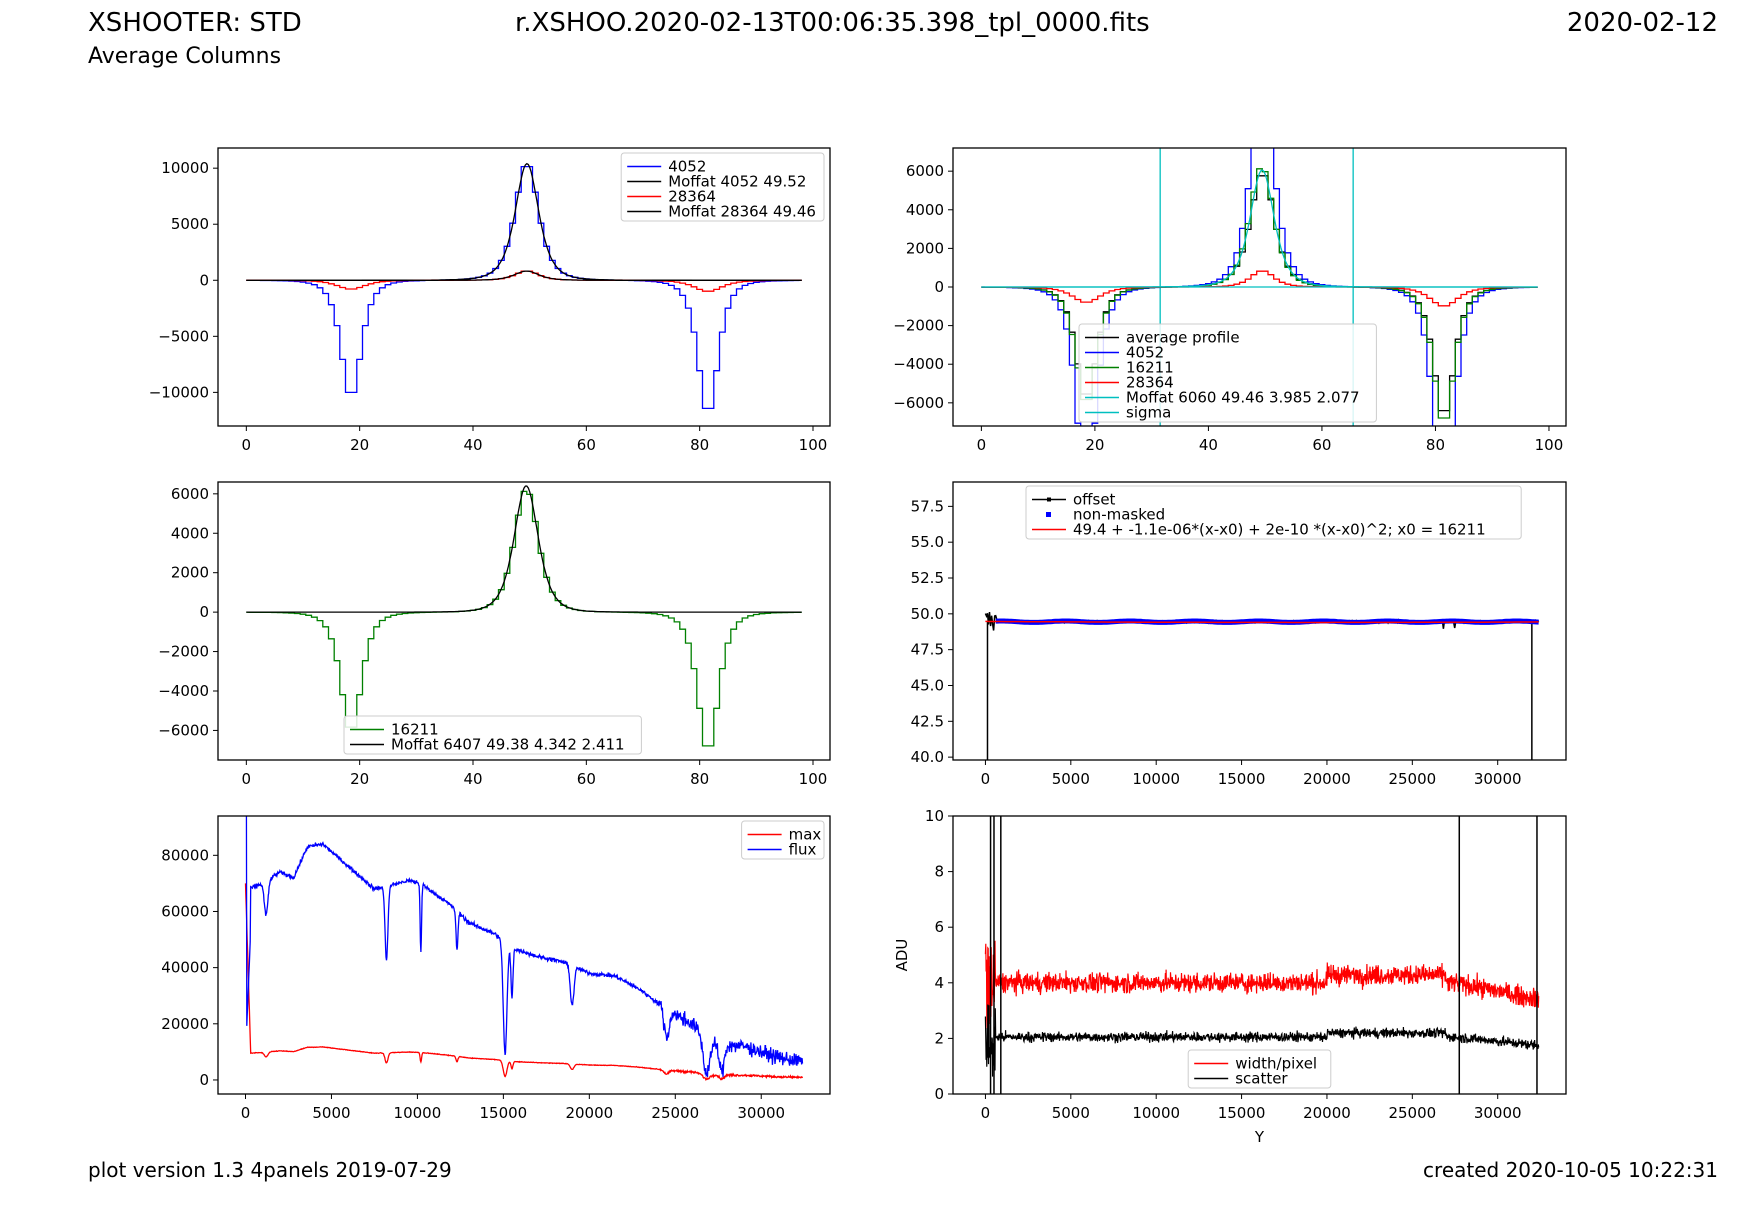  What do you see at coordinates (1327, 779) in the screenshot?
I see `x-tick-label: 20000` at bounding box center [1327, 779].